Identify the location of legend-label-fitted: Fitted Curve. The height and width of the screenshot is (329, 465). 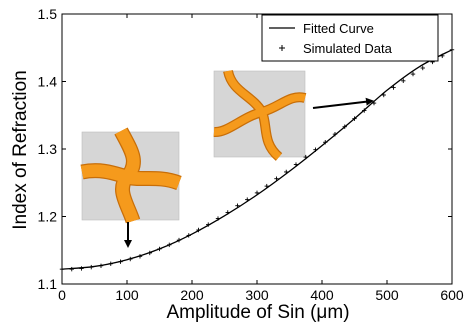
(338, 28).